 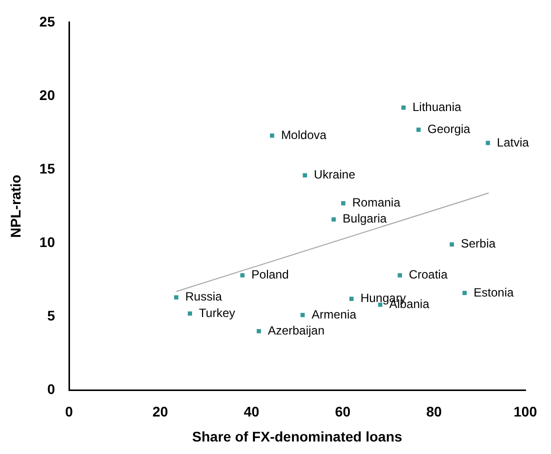 What do you see at coordinates (335, 175) in the screenshot?
I see `annotation: Ukraine` at bounding box center [335, 175].